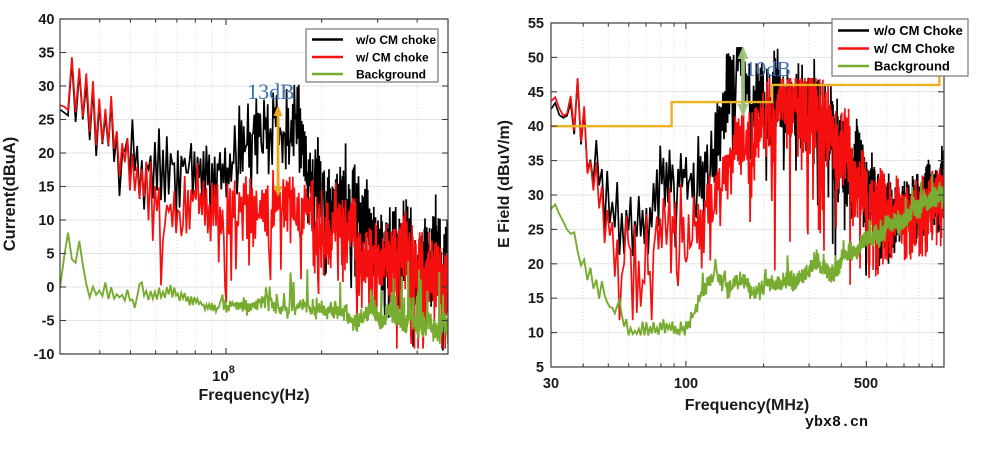 This screenshot has height=450, width=984. Describe the element at coordinates (392, 58) in the screenshot. I see `svg-text: w/ CM choke` at that location.